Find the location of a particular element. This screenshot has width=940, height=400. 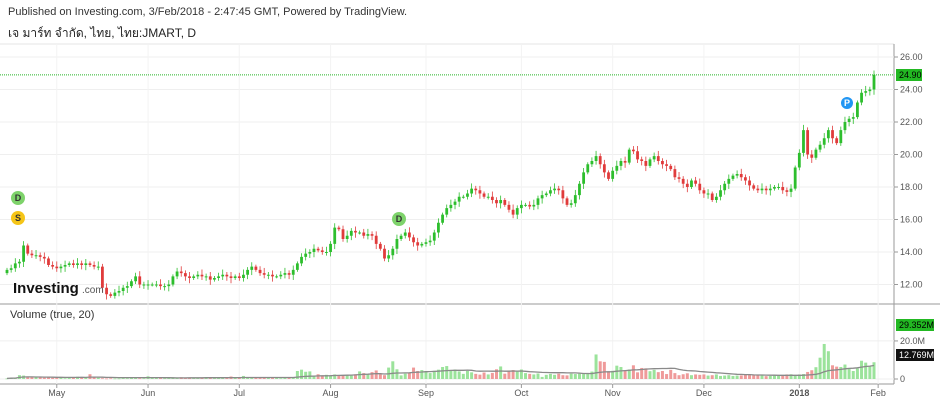

volume-axis-labels: 0 20.0M is located at coordinates (909, 360).